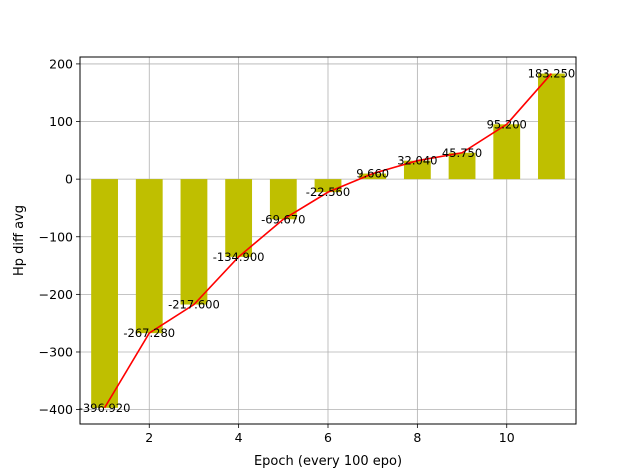  Describe the element at coordinates (507, 124) in the screenshot. I see `data-label-10: 95.200` at that location.